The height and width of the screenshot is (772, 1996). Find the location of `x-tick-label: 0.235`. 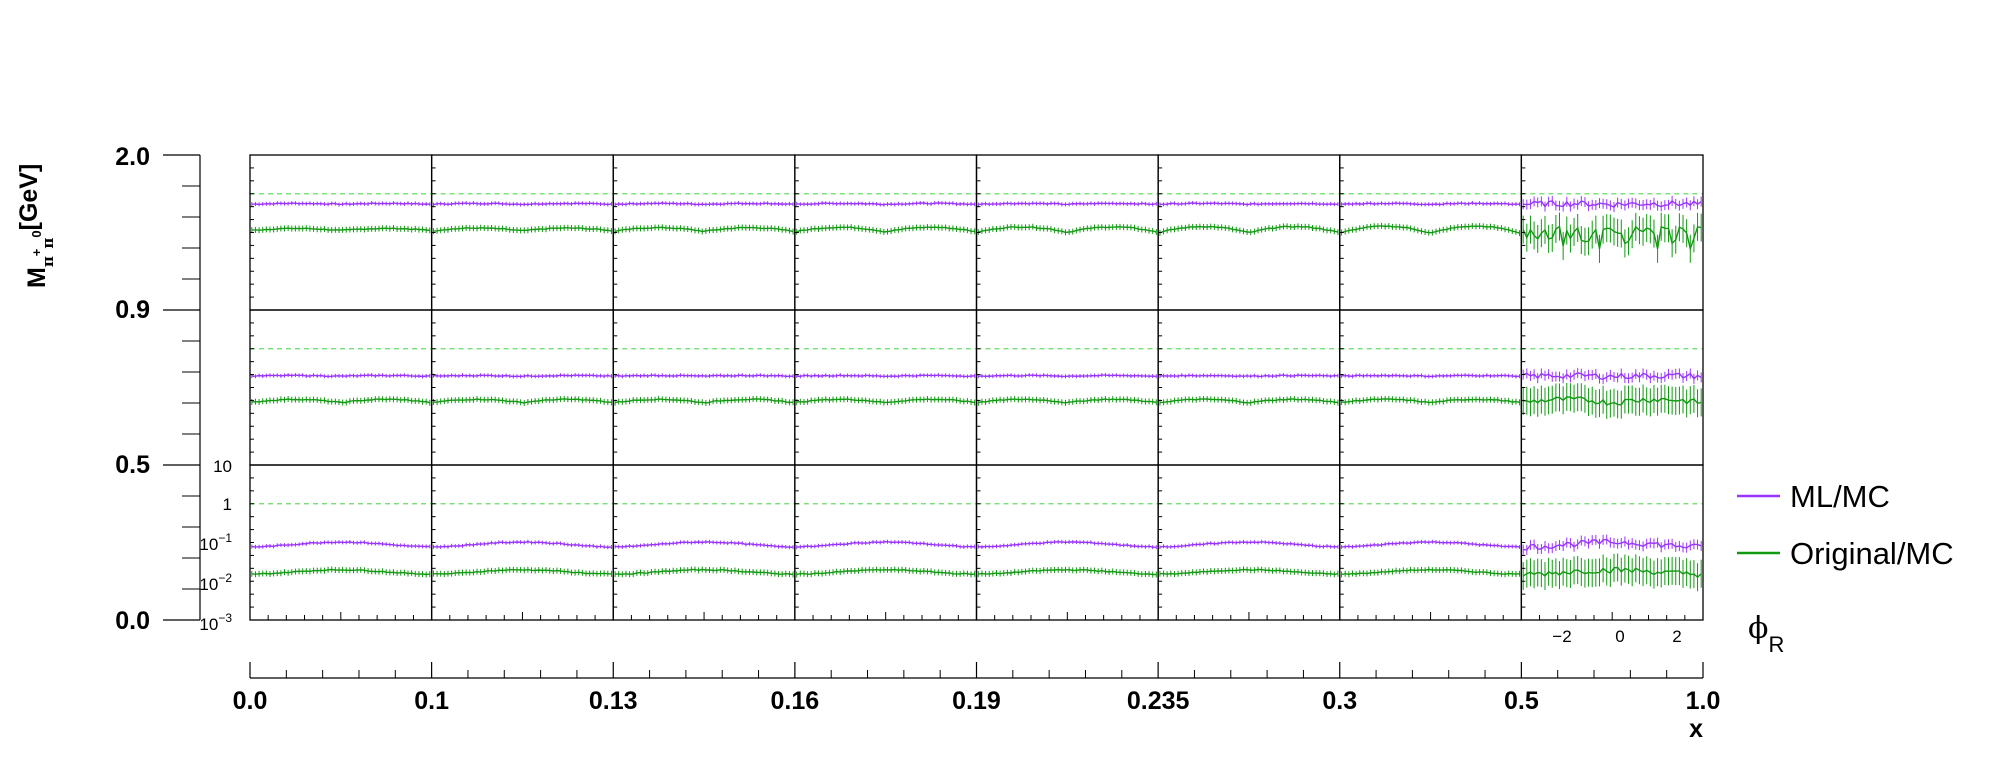

x-tick-label: 0.235 is located at coordinates (1158, 701).